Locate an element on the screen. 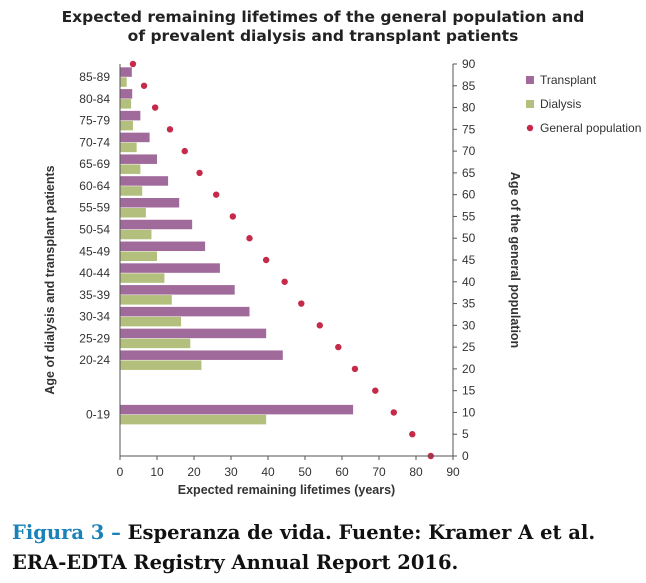 Image resolution: width=646 pixels, height=583 pixels. y-axis-title-right: Age of the general population is located at coordinates (515, 260).